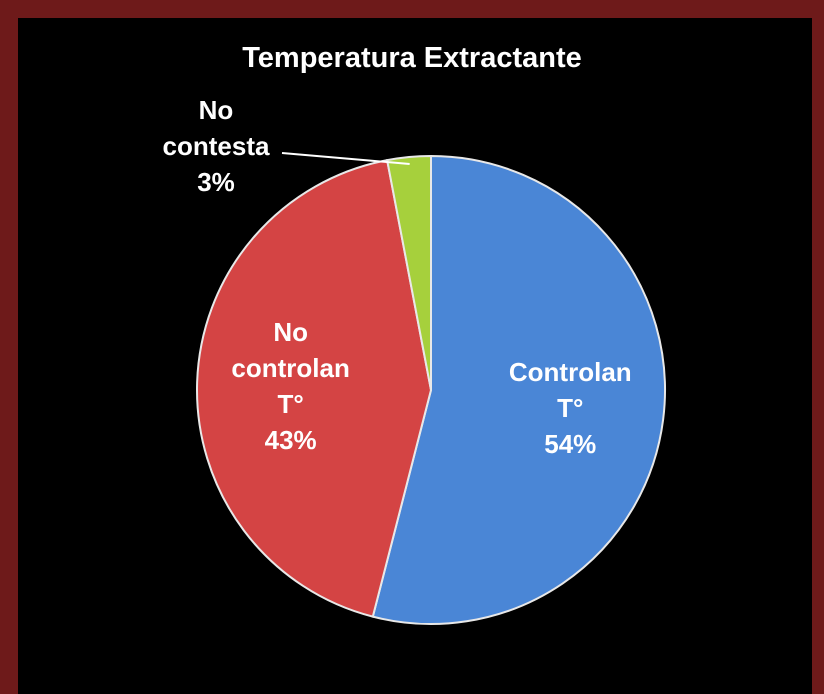 The width and height of the screenshot is (824, 694). What do you see at coordinates (345, 159) in the screenshot?
I see `leader-line` at bounding box center [345, 159].